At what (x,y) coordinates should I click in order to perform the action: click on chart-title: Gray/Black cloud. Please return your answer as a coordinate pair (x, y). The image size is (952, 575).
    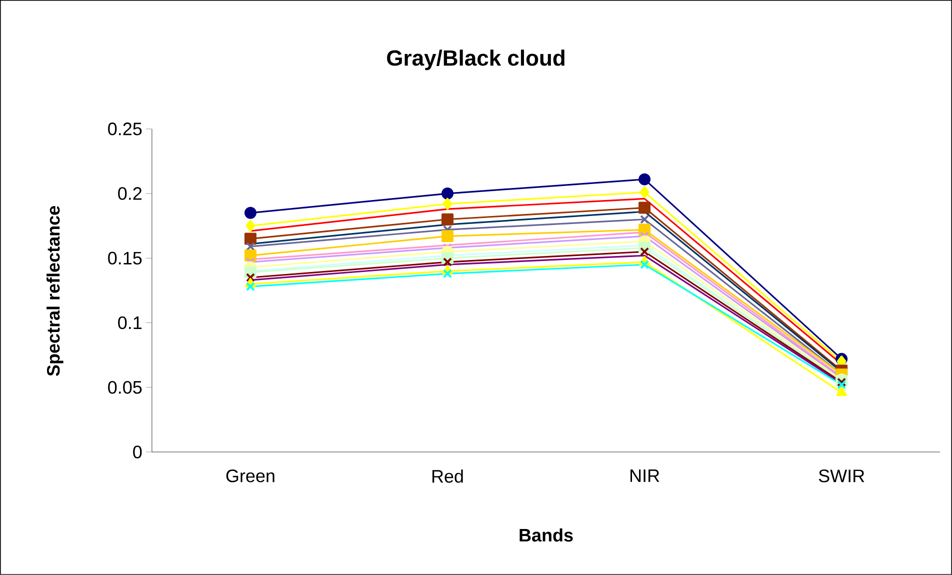
    Looking at the image, I should click on (475, 60).